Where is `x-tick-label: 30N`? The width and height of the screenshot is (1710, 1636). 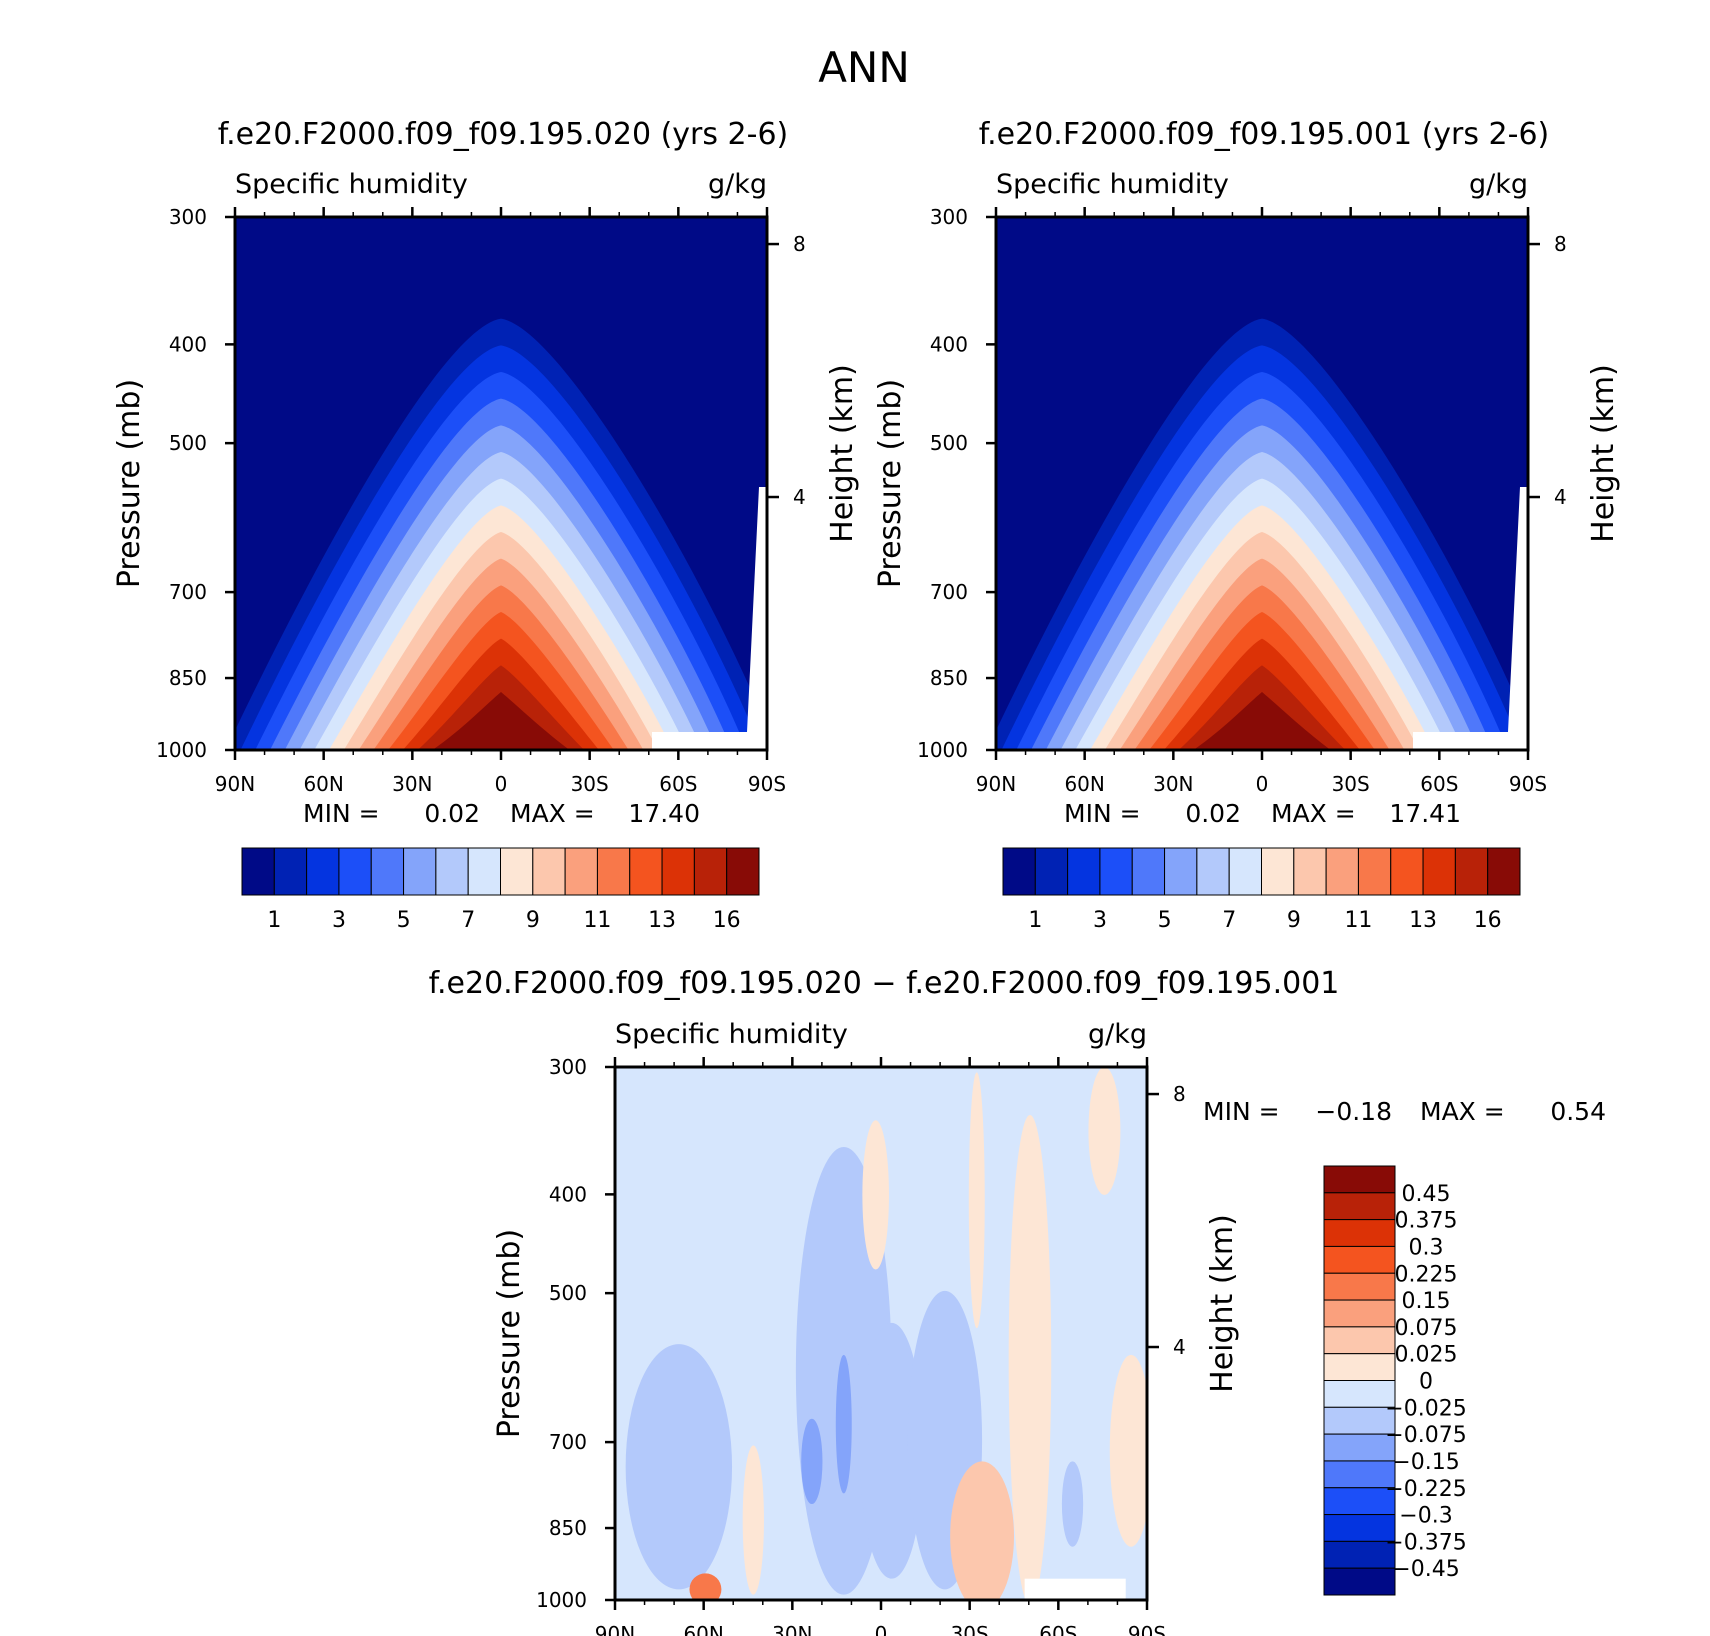 x-tick-label: 30N is located at coordinates (1173, 784).